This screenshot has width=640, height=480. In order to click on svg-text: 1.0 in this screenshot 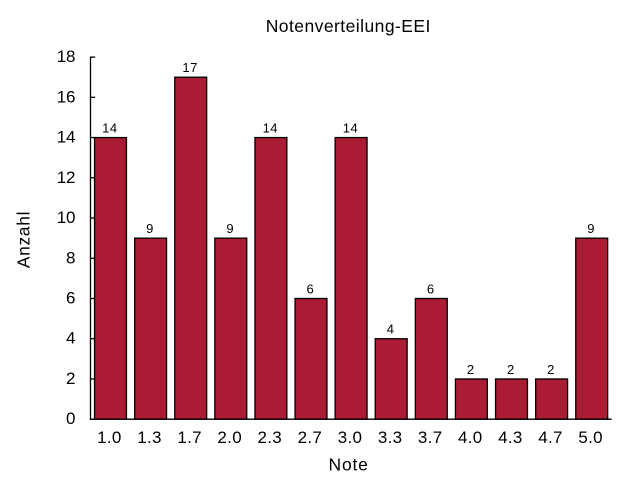, I will do `click(109, 437)`.